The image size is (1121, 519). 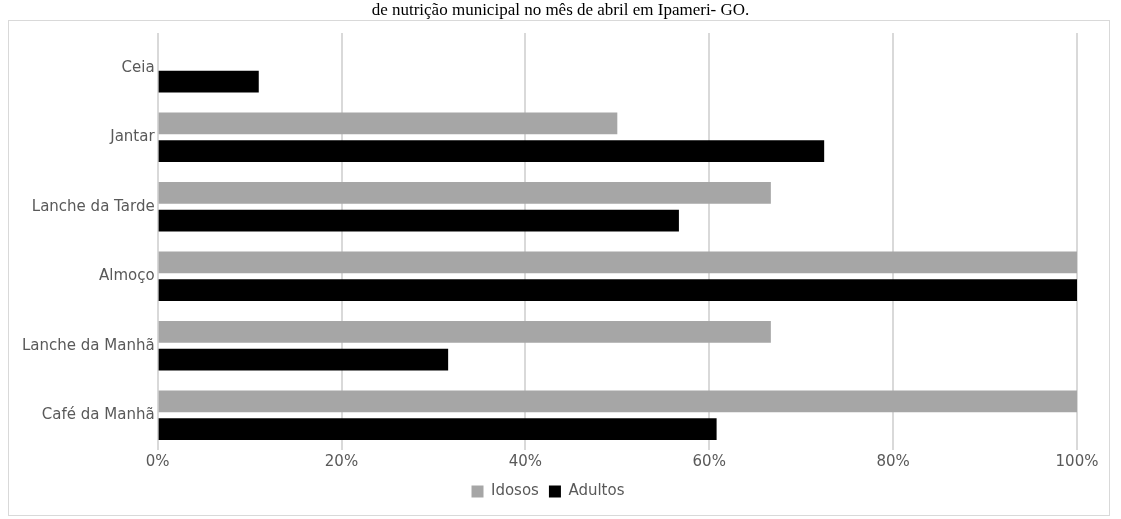 What do you see at coordinates (893, 460) in the screenshot?
I see `x-tick-label: 80%` at bounding box center [893, 460].